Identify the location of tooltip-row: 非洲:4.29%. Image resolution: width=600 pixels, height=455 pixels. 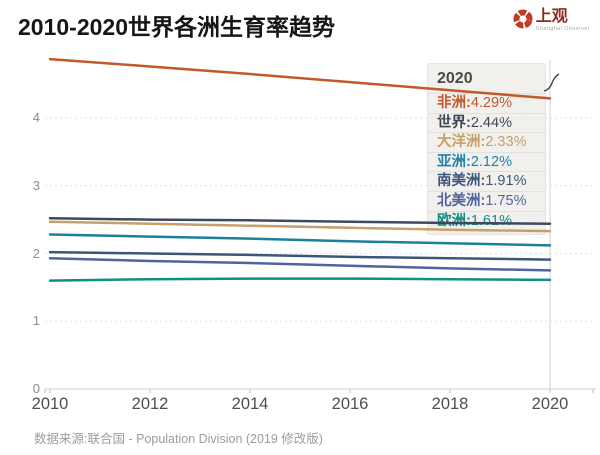
(486, 103).